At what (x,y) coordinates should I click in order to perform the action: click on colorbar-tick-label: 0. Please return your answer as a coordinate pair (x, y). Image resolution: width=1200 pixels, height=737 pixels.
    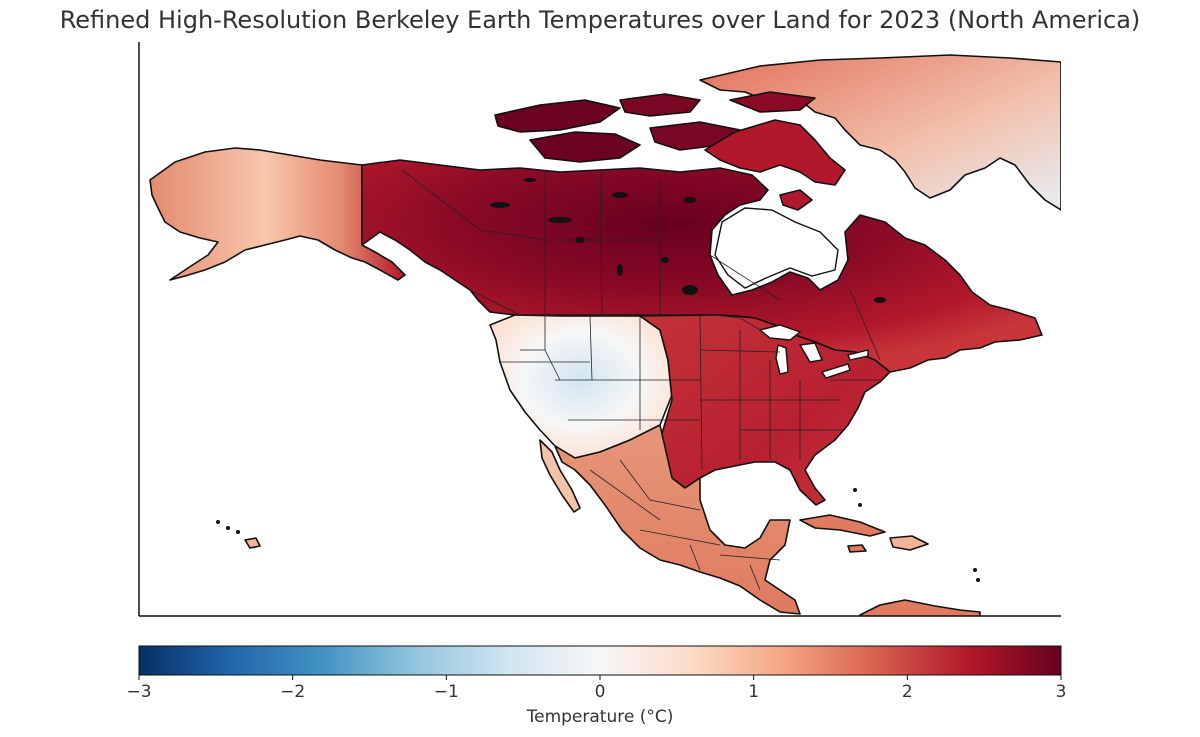
    Looking at the image, I should click on (600, 692).